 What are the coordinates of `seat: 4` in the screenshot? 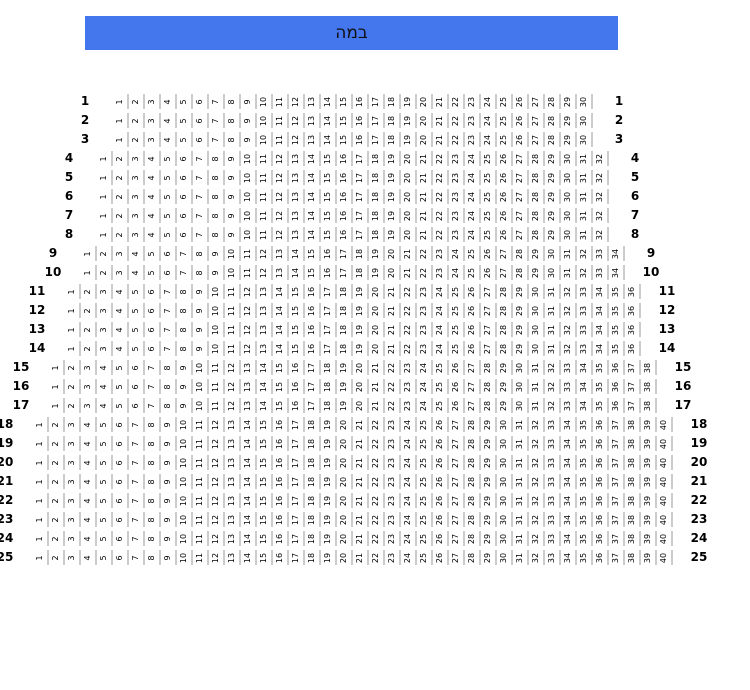 It's located at (169, 120).